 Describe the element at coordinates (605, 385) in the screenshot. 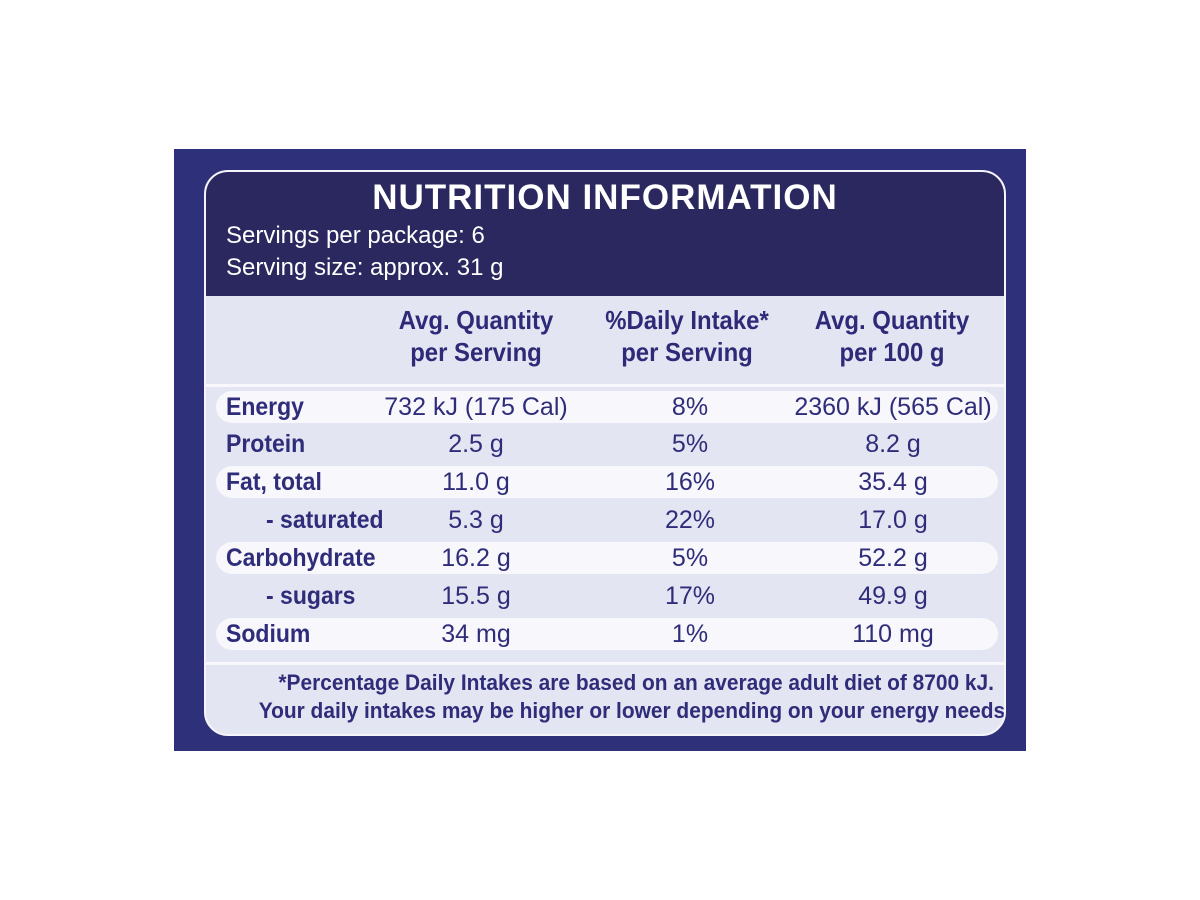

I see `header-divider` at that location.